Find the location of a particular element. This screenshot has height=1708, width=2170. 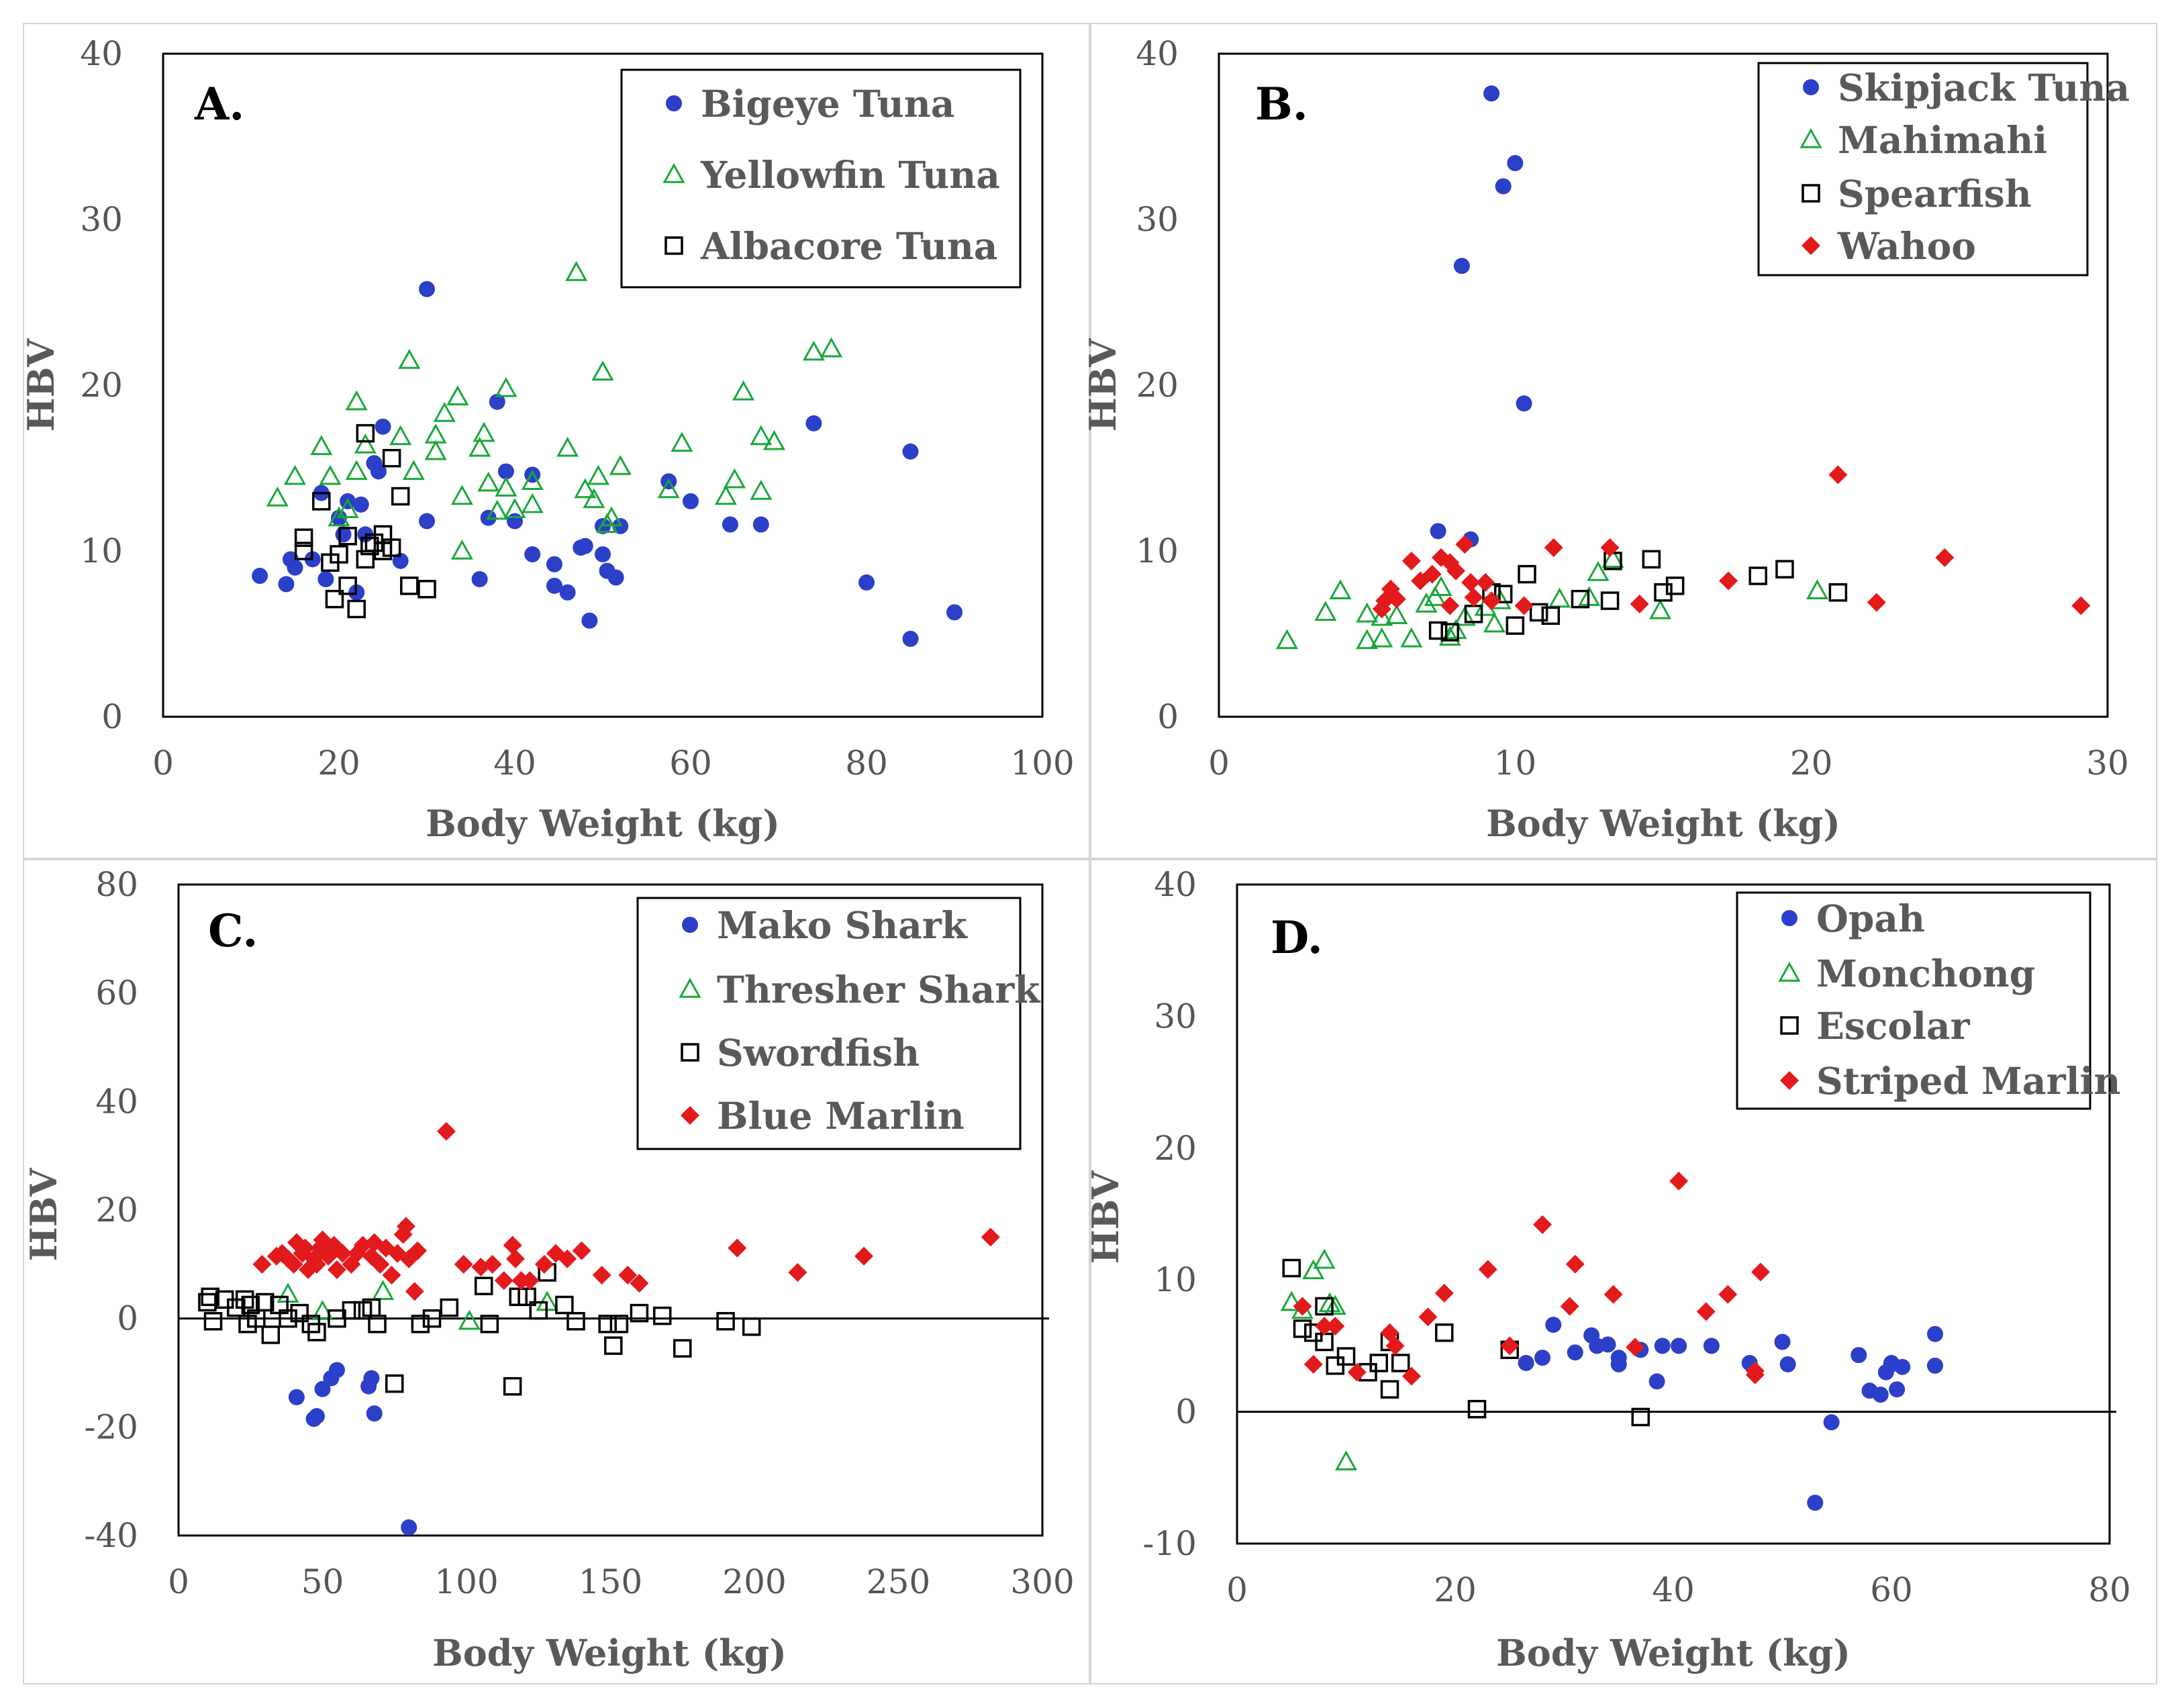

panel-a-x-axis-label: Body Weight (kg) is located at coordinates (603, 823).